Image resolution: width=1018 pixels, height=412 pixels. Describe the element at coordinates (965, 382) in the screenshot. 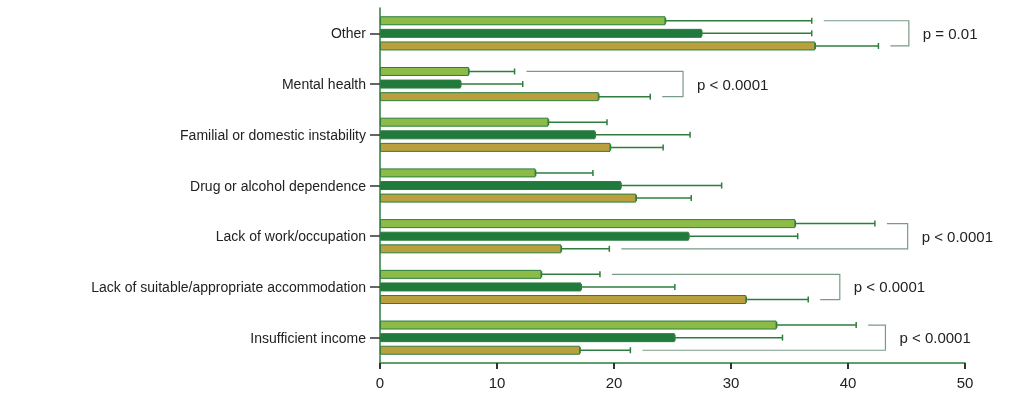

I see `x-tick-label: 50` at that location.